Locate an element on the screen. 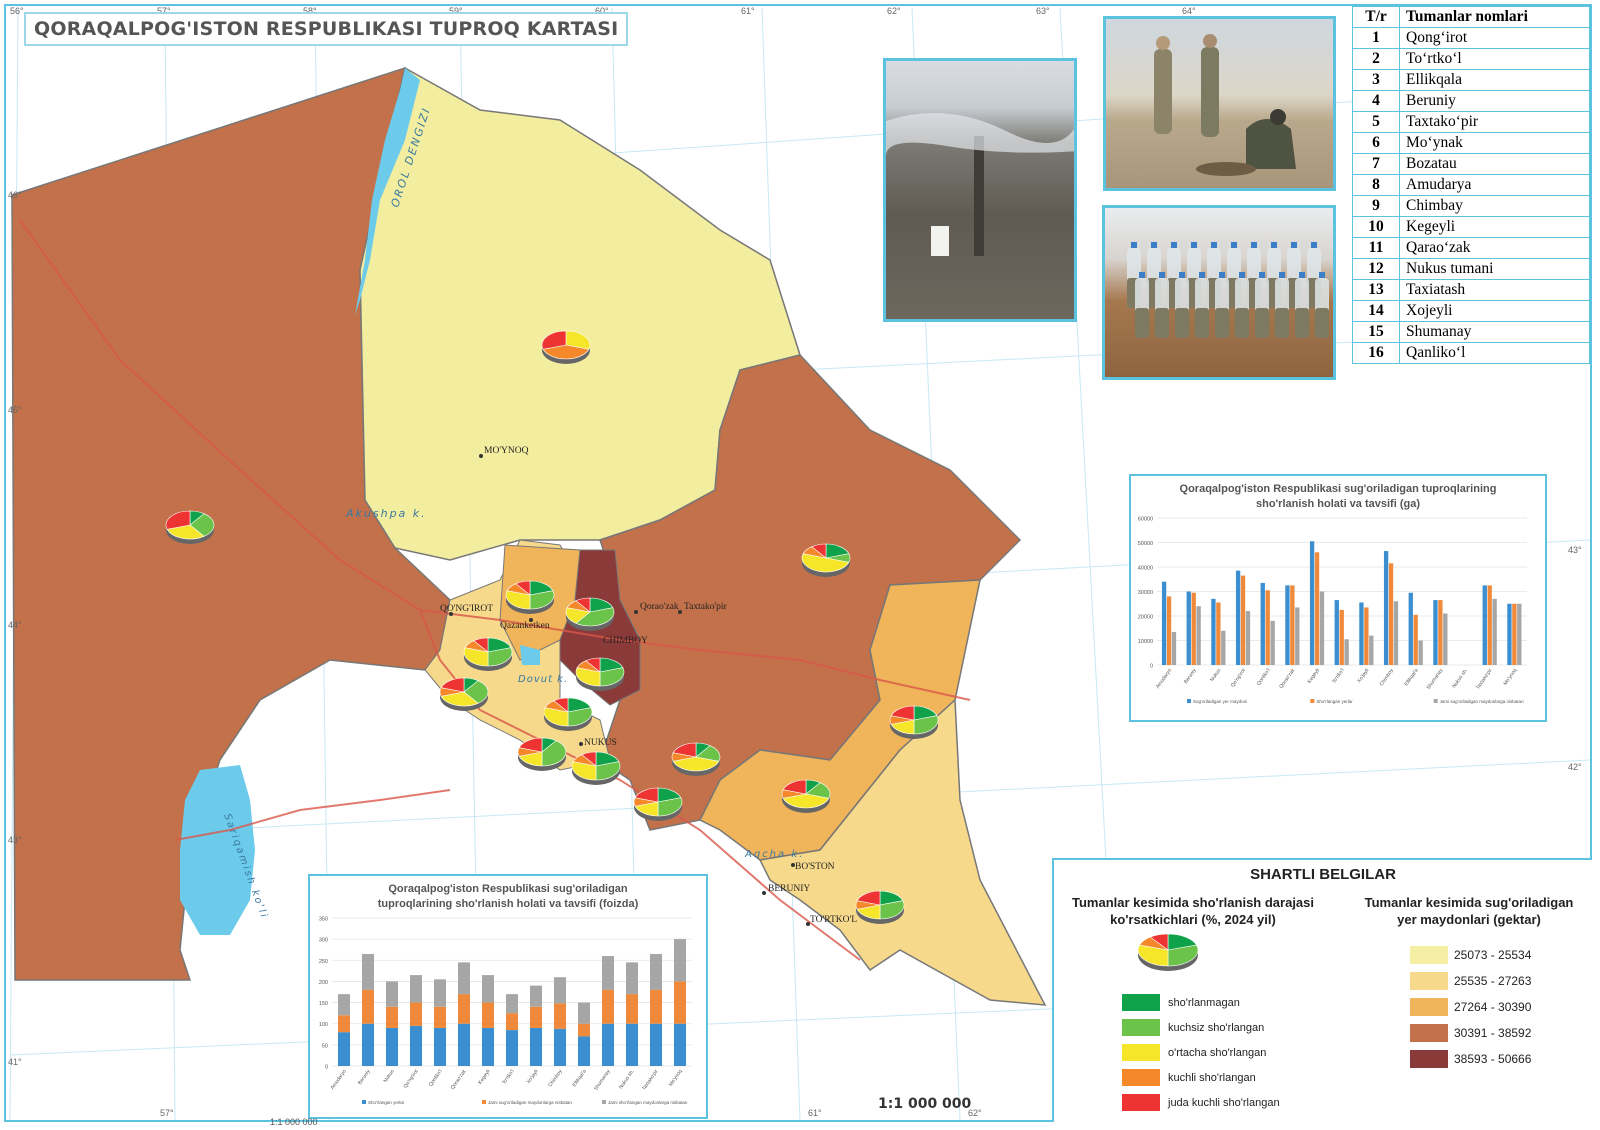  legend-left-heading-line1: Tumanlar kesimida sho'rlanish darajasi is located at coordinates (1193, 902).